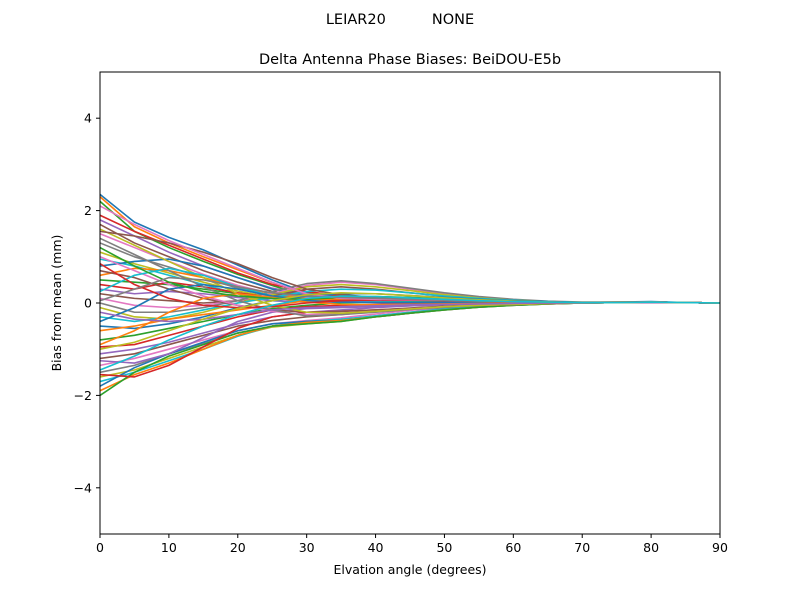 The height and width of the screenshot is (604, 800). What do you see at coordinates (409, 569) in the screenshot?
I see `x-axis-label: Elvation angle (degrees)` at bounding box center [409, 569].